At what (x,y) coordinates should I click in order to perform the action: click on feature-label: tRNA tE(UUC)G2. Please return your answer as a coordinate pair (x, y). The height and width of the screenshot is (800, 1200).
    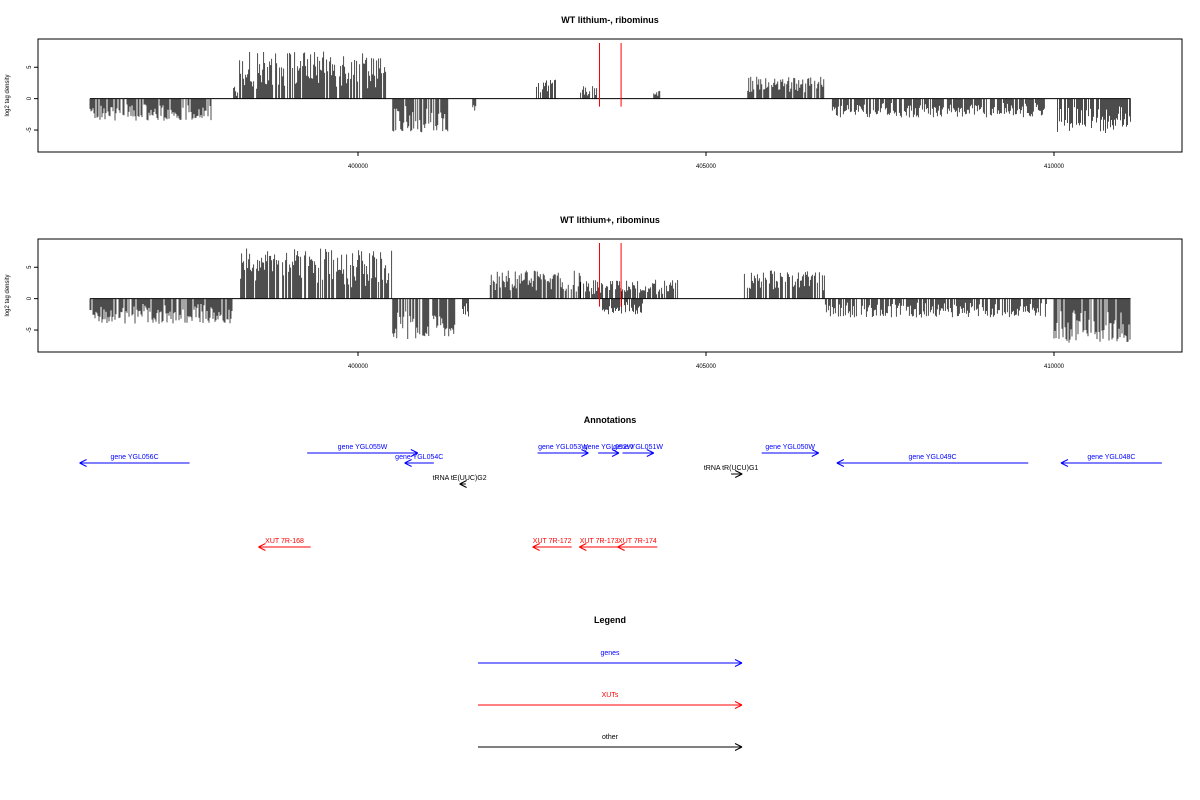
    Looking at the image, I should click on (460, 478).